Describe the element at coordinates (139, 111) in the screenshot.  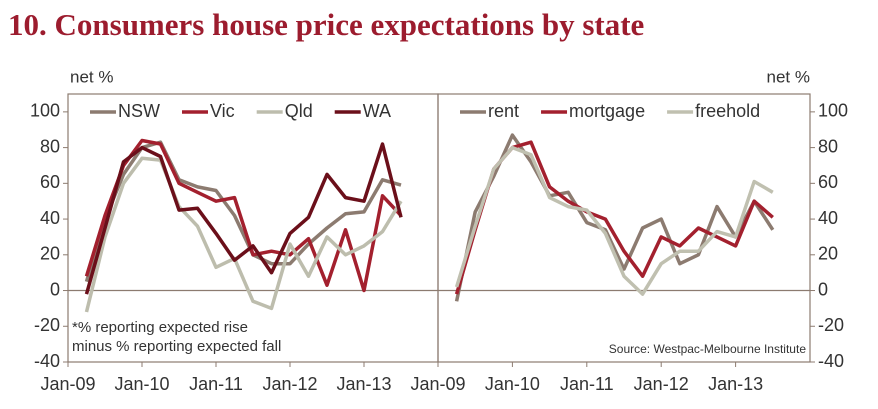
I see `legend-label: NSW` at that location.